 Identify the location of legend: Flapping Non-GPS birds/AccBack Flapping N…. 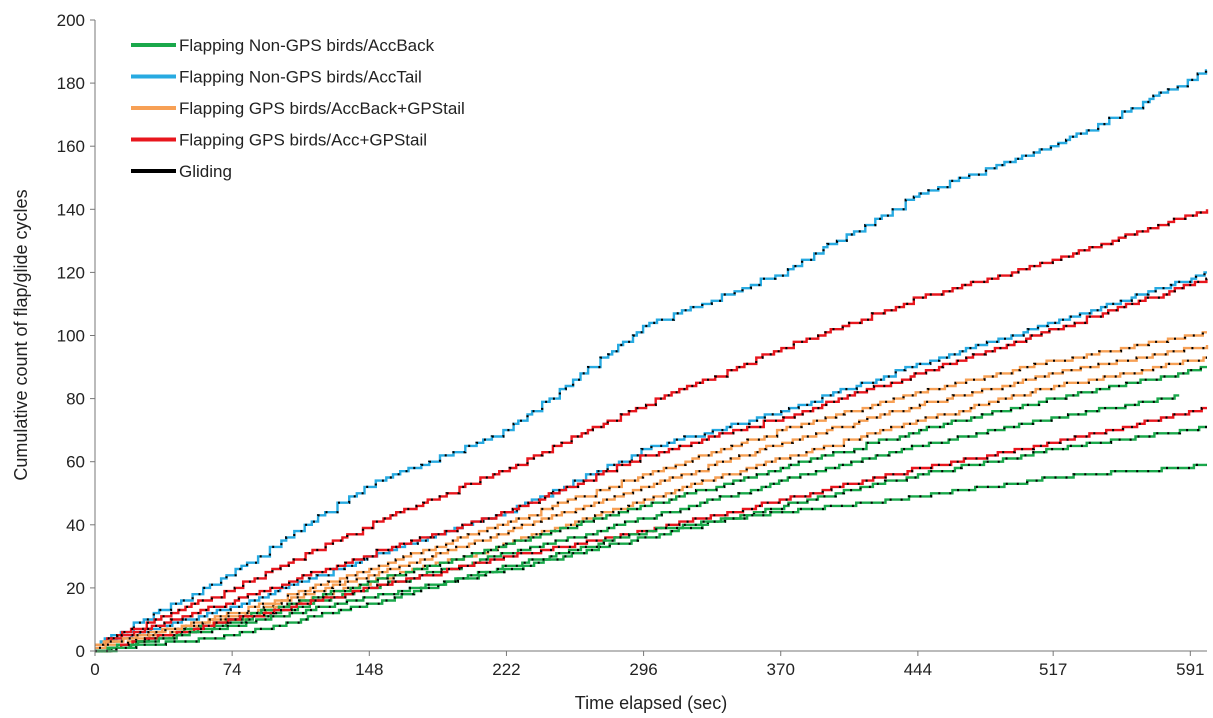
(298, 108).